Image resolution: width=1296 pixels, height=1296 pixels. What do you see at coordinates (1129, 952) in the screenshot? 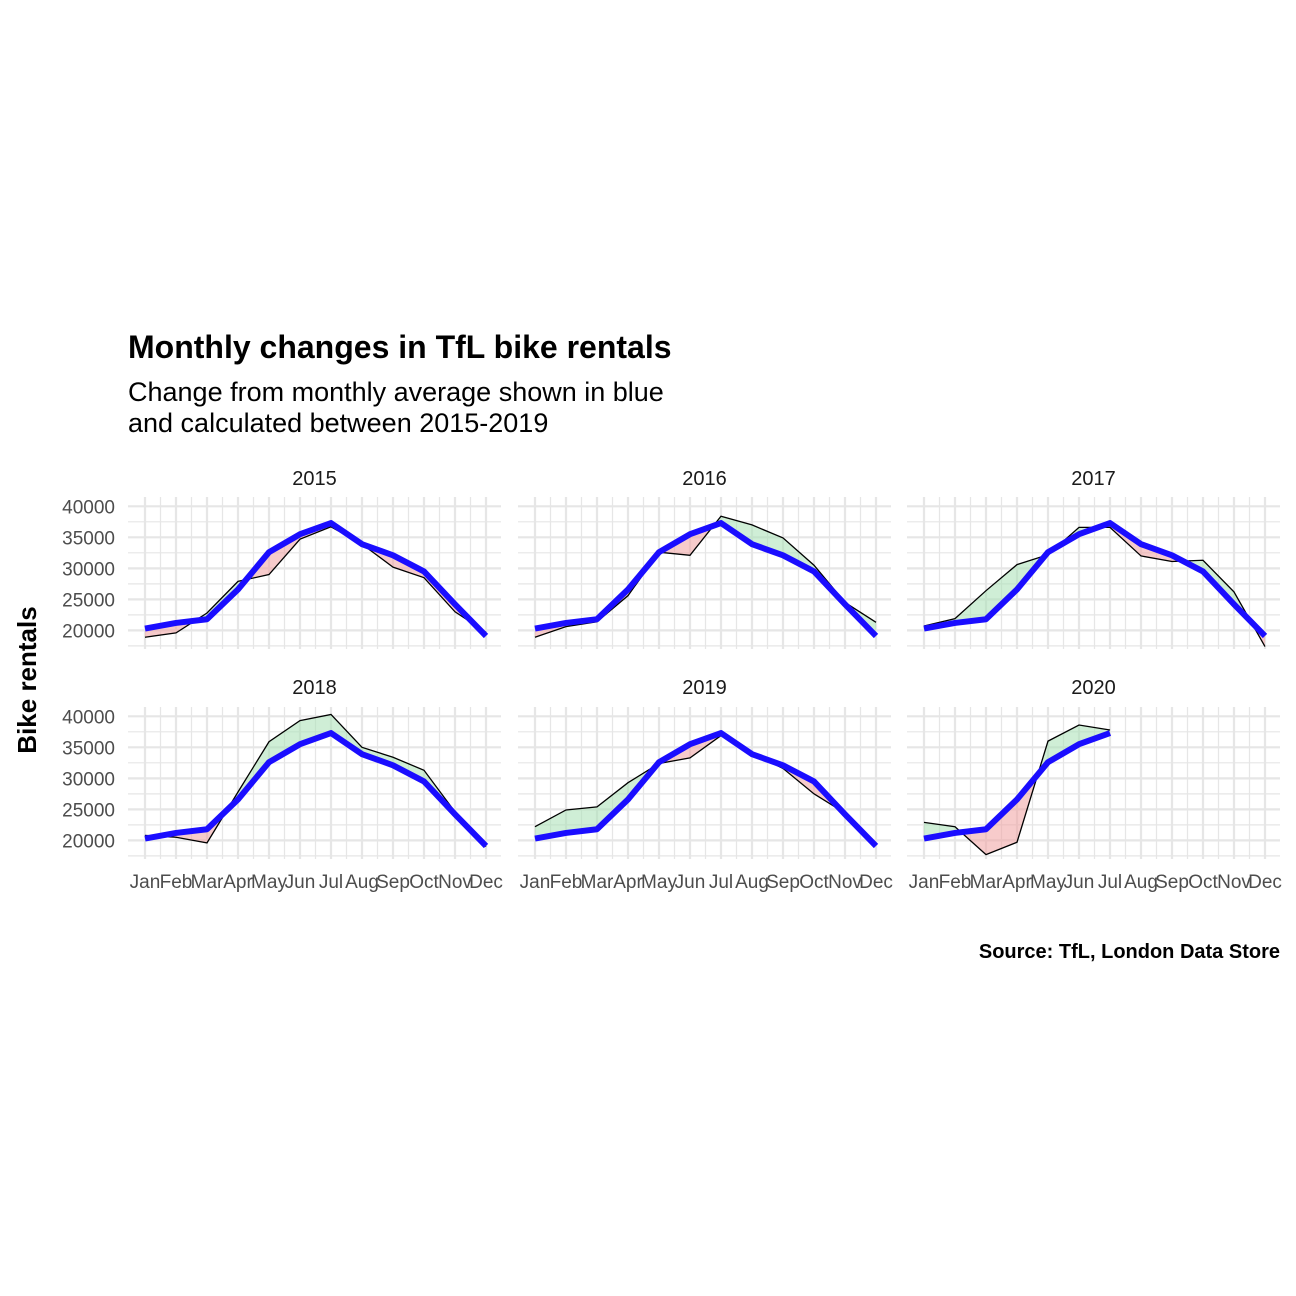
I see `chart-caption: Source: TfL, London Data Store` at bounding box center [1129, 952].